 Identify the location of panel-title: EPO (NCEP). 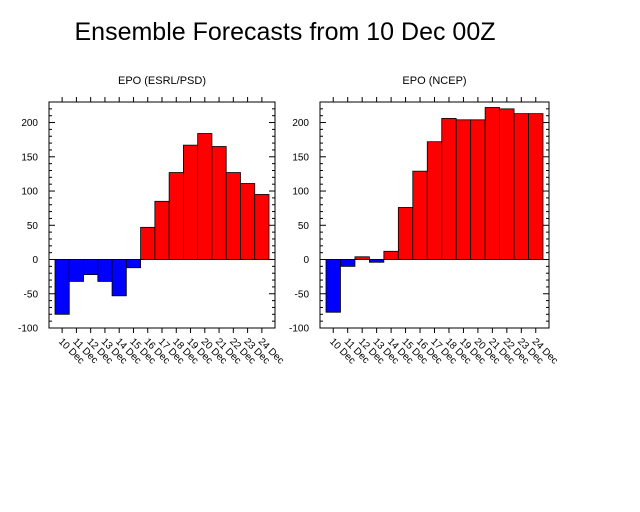
(434, 81).